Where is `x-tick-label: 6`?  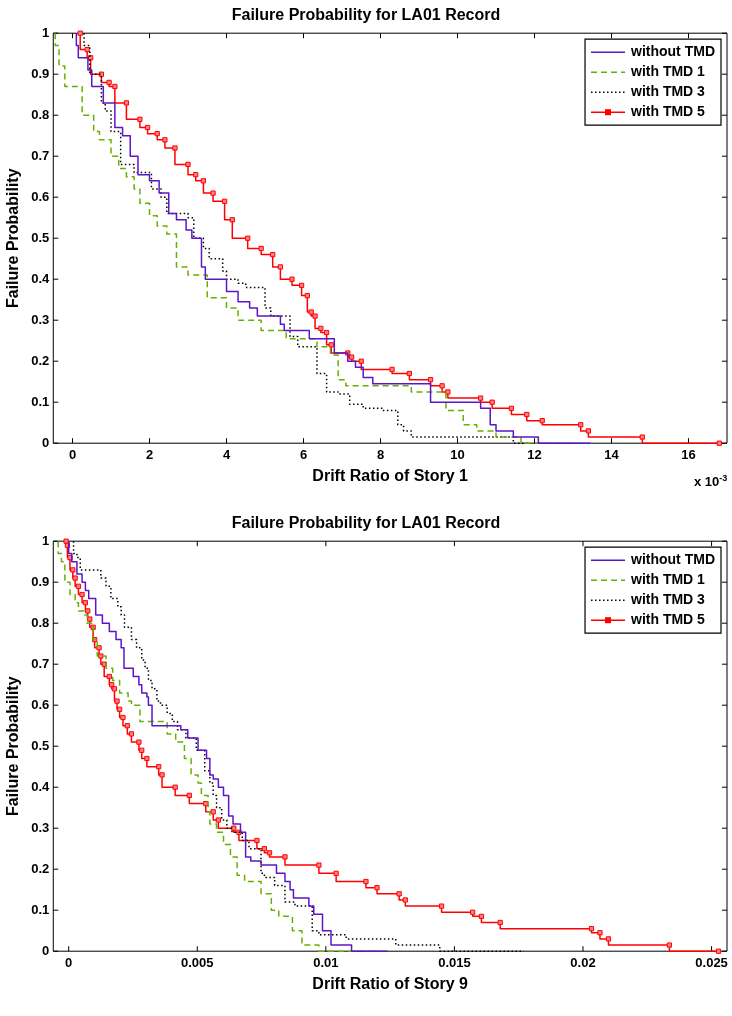 x-tick-label: 6 is located at coordinates (303, 454).